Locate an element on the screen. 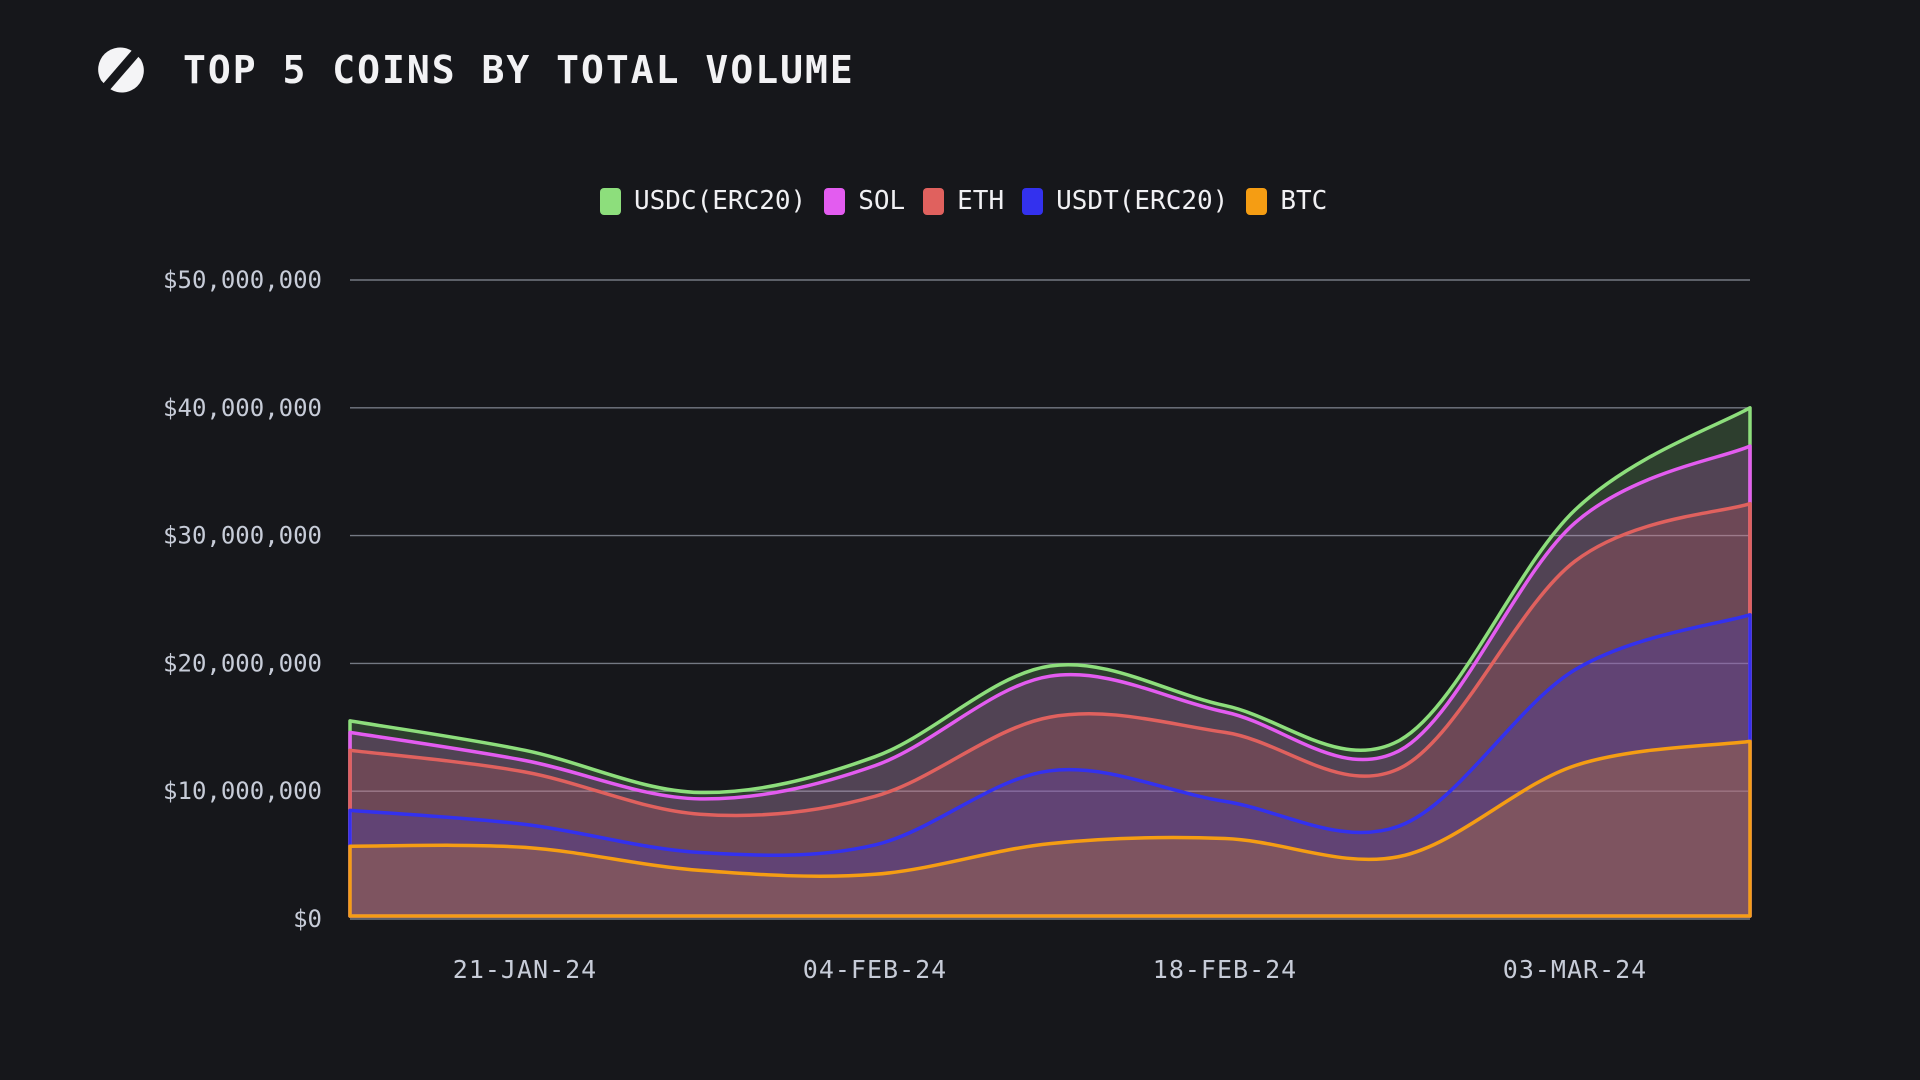 This screenshot has width=1920, height=1080. legend-label: SOL is located at coordinates (882, 201).